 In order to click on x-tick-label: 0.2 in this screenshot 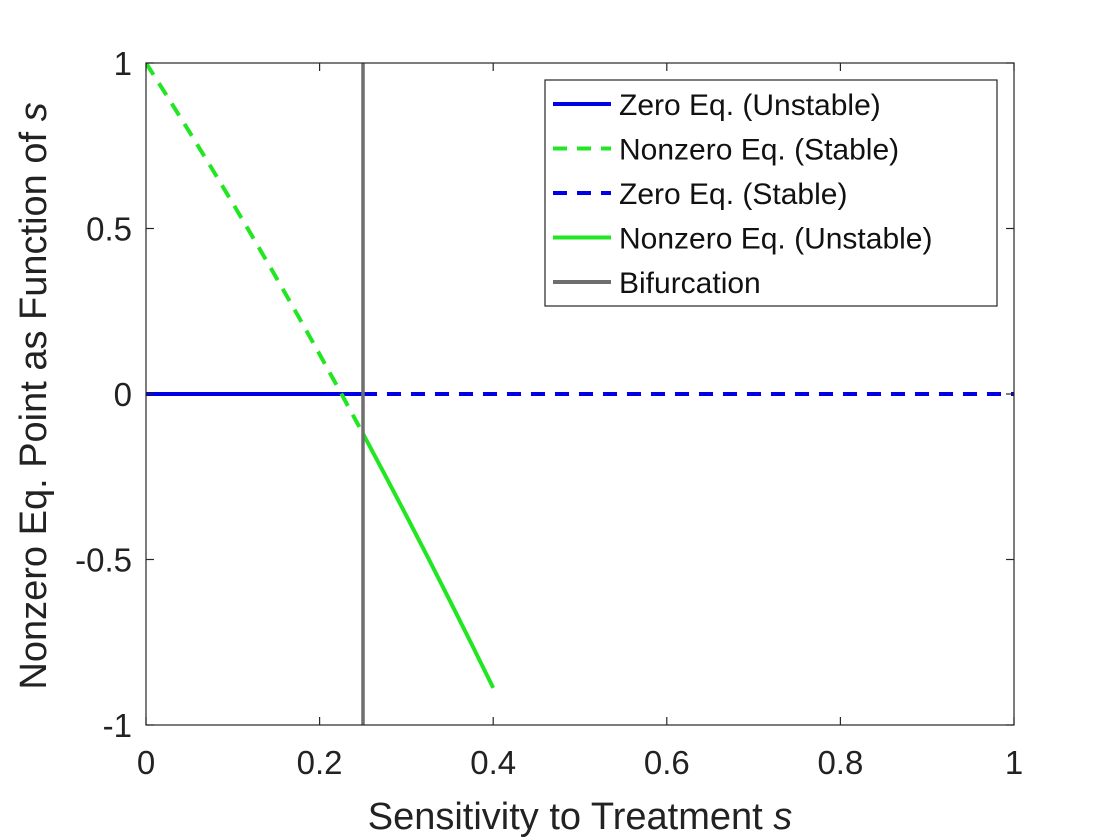, I will do `click(320, 762)`.